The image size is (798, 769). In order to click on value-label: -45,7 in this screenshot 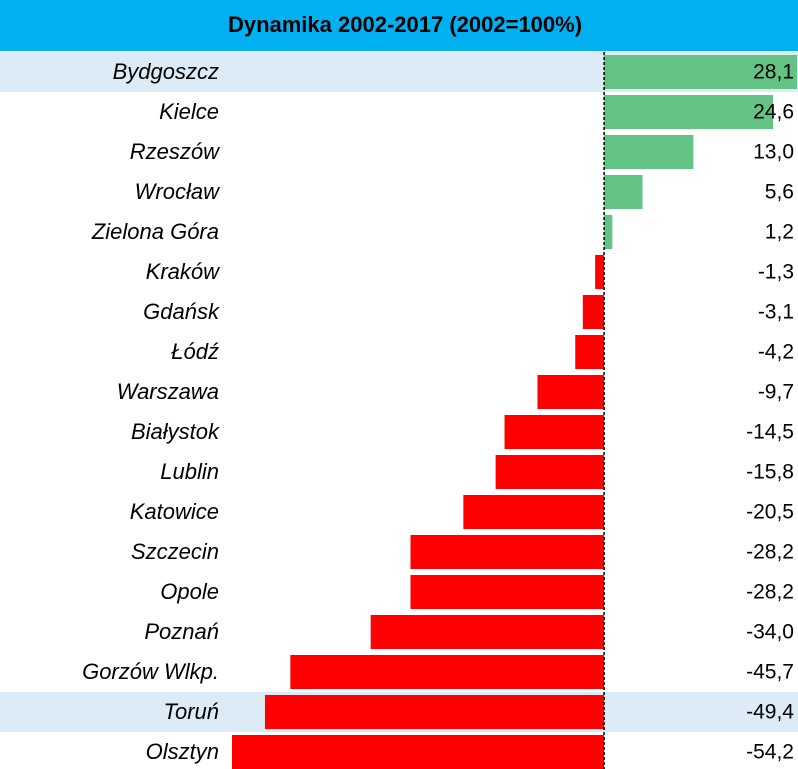, I will do `click(770, 672)`.